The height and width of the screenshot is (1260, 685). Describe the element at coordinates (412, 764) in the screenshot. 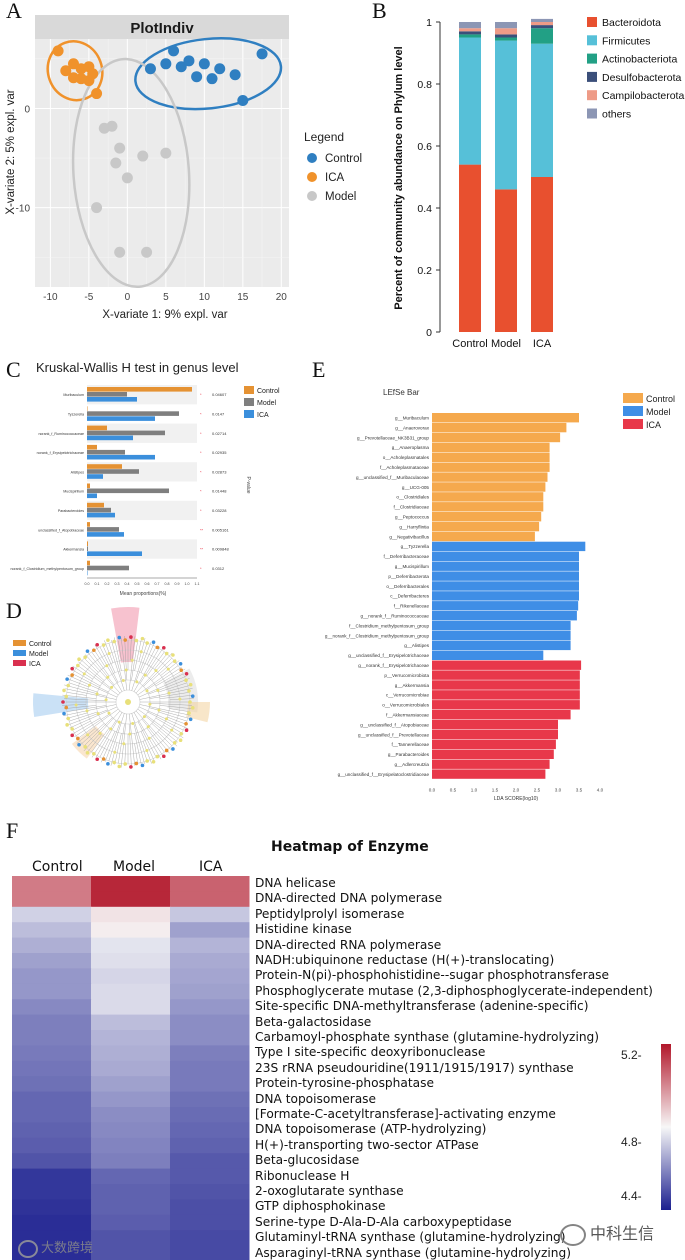

I see `taxon-label: g__Adlercreutzia` at that location.